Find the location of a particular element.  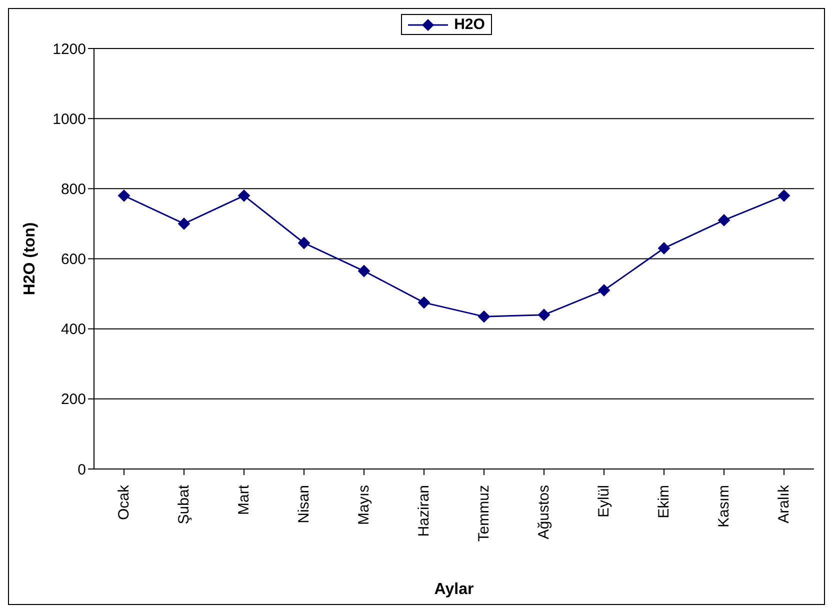

x-tick-label: Şubat is located at coordinates (184, 504).